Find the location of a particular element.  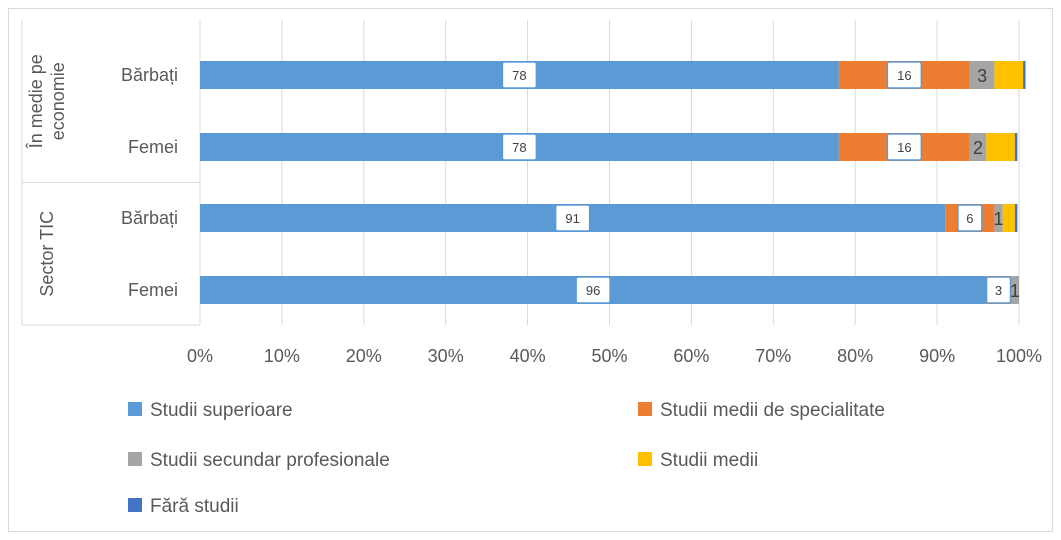

legend-label: Fără studii is located at coordinates (194, 506).